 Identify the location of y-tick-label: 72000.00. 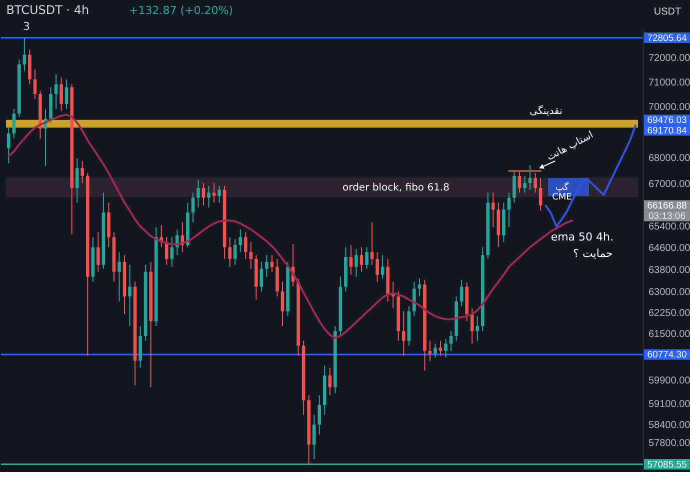
(669, 58).